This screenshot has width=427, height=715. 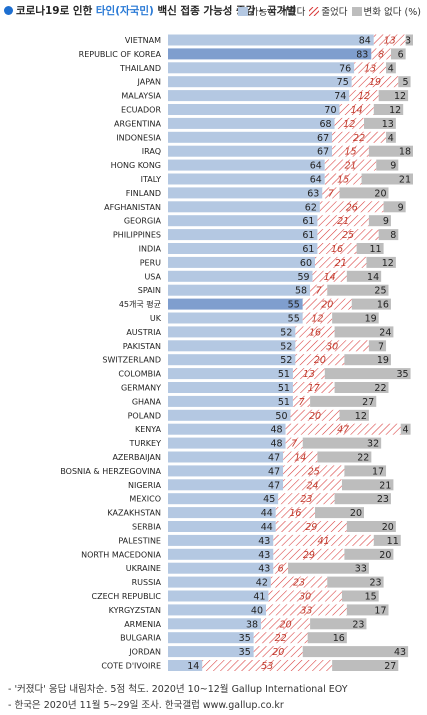 What do you see at coordinates (150, 262) in the screenshot?
I see `row-label: PERU` at bounding box center [150, 262].